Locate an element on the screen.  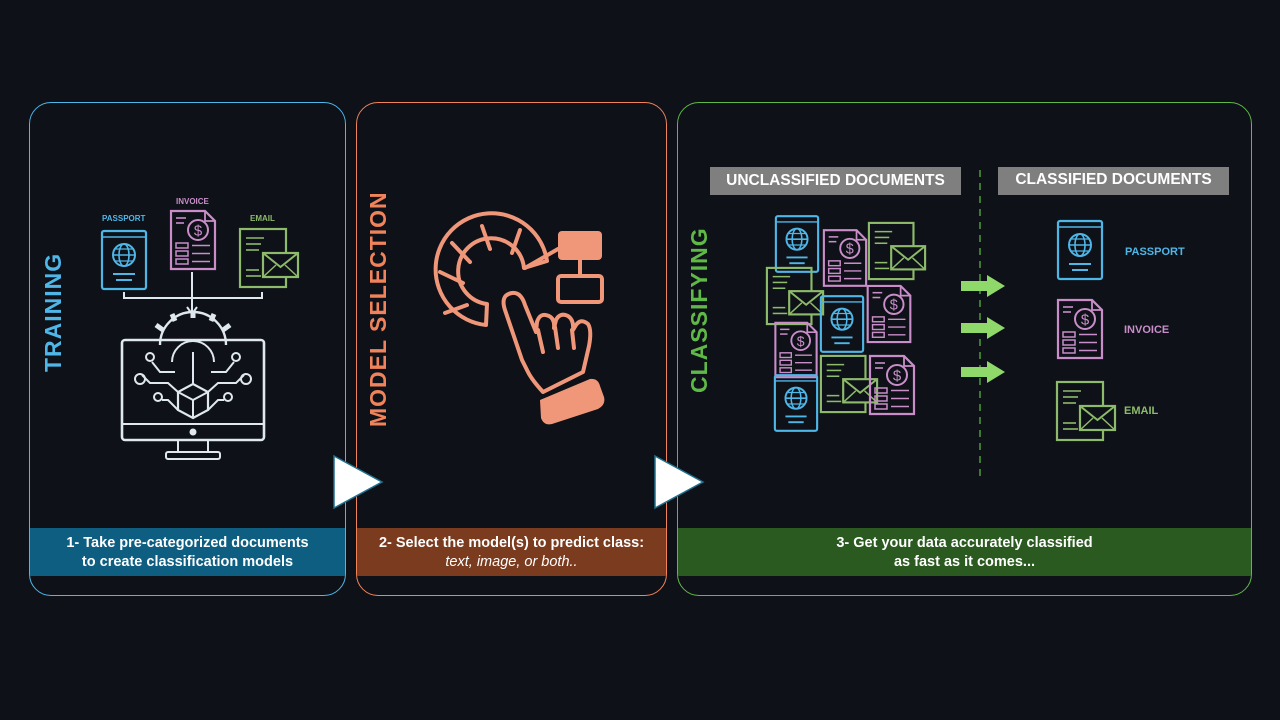
classified-documents-header: CLASSIFIED DOCUMENTS is located at coordinates (1113, 181).